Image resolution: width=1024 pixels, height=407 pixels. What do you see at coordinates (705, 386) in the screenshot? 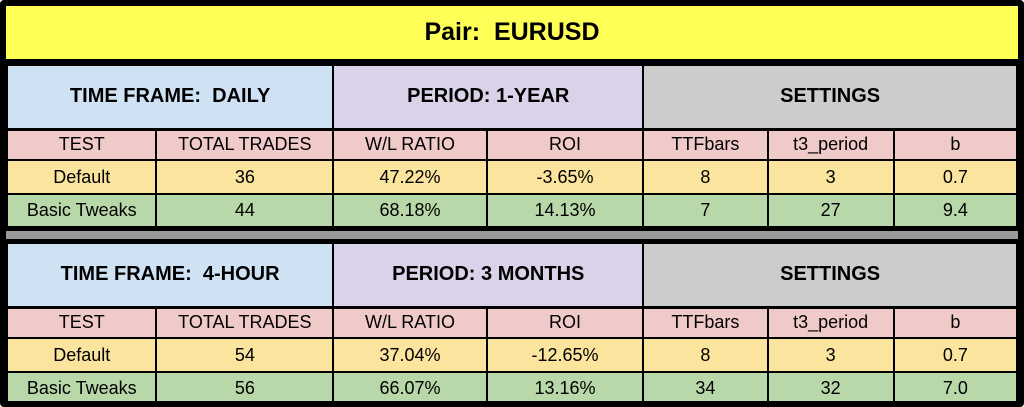
I see `cell-ttfbars: 34` at bounding box center [705, 386].